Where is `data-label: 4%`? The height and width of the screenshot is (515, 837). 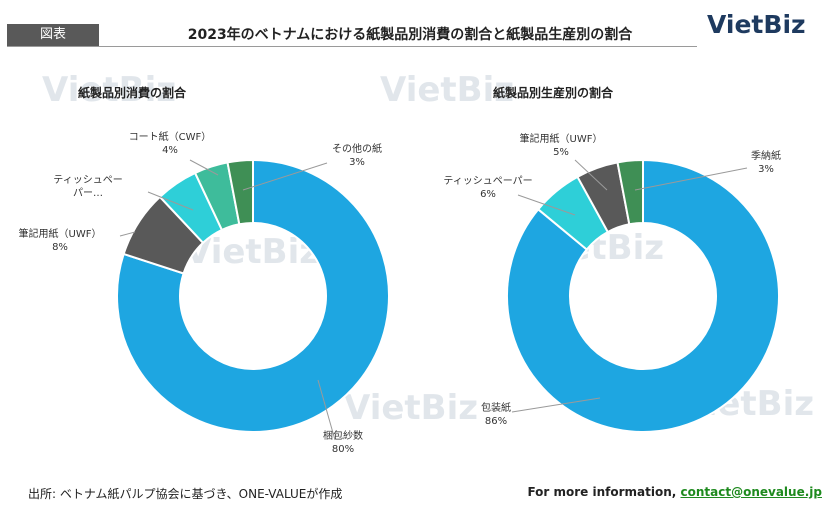
data-label: 4% is located at coordinates (170, 150).